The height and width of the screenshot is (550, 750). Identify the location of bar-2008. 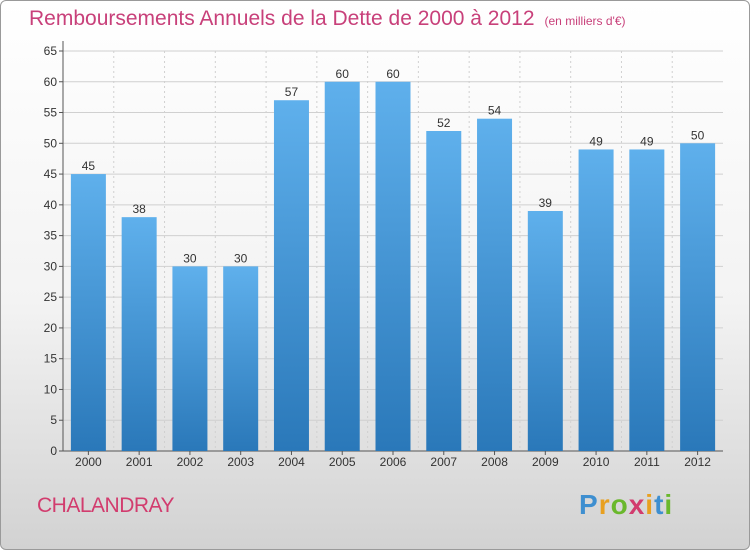
(495, 284).